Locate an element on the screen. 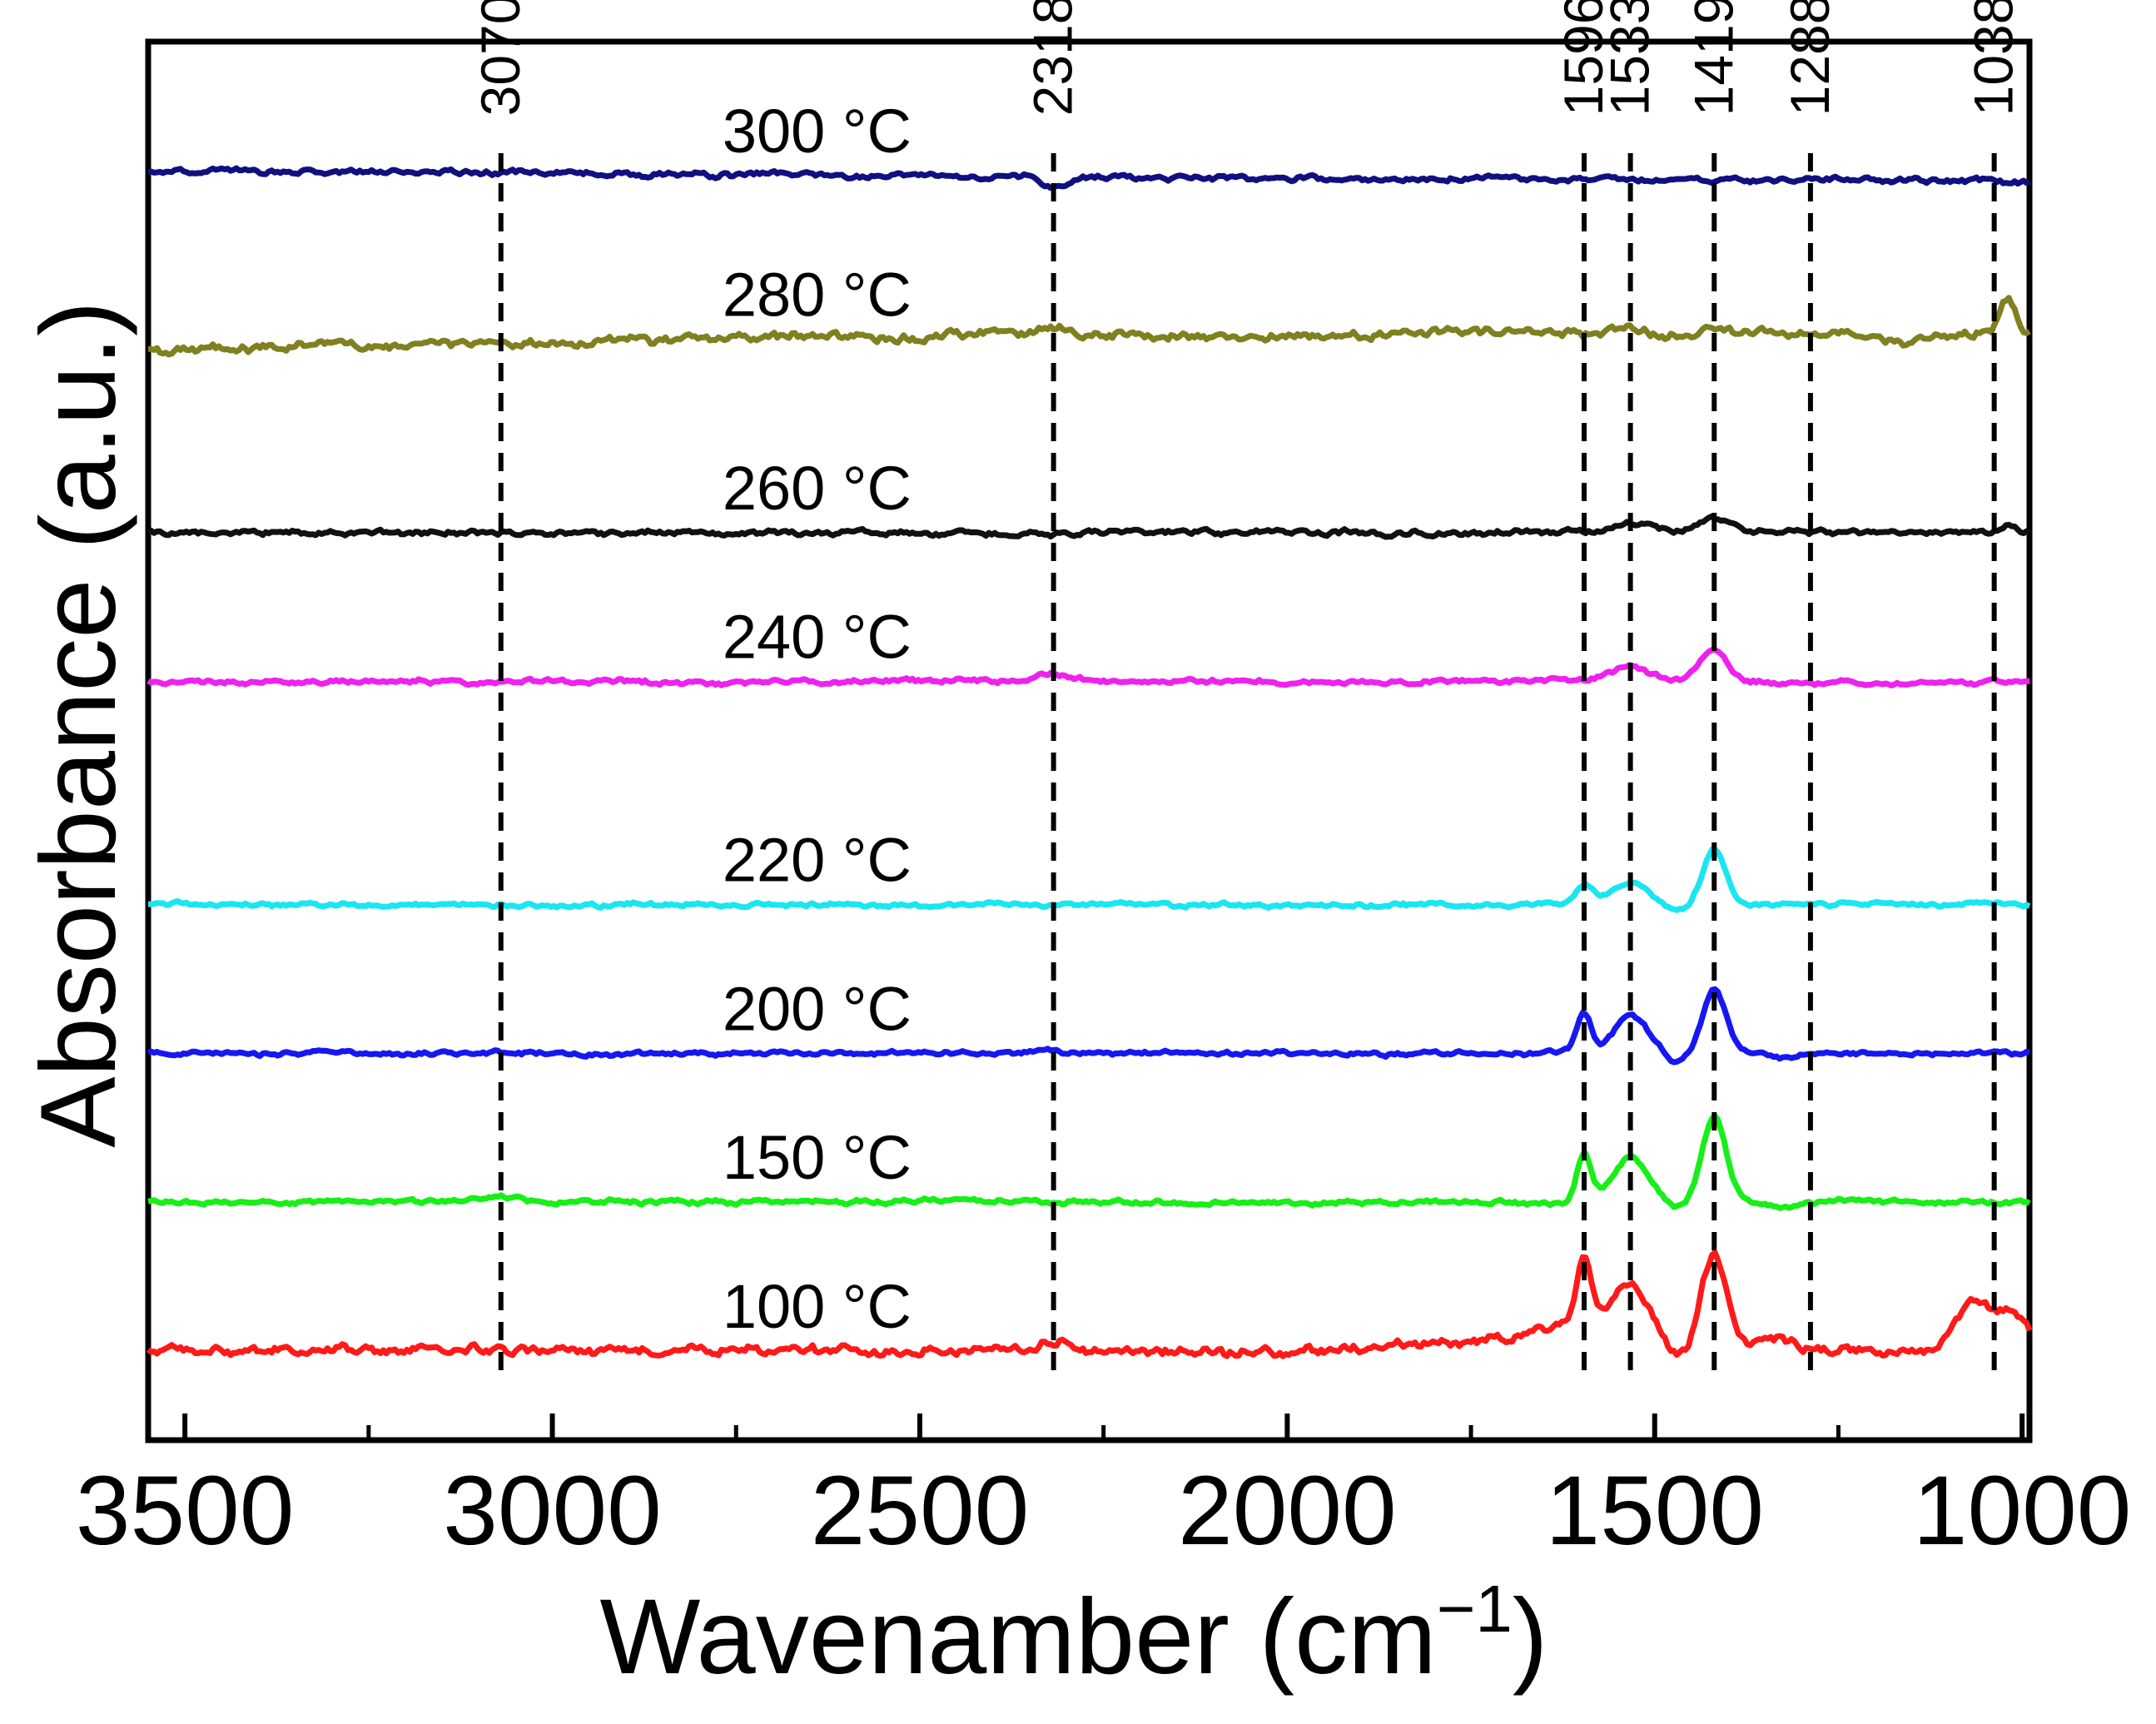 The image size is (2156, 1724). y-axis-title: Absorbance (a.u.) is located at coordinates (79, 724).